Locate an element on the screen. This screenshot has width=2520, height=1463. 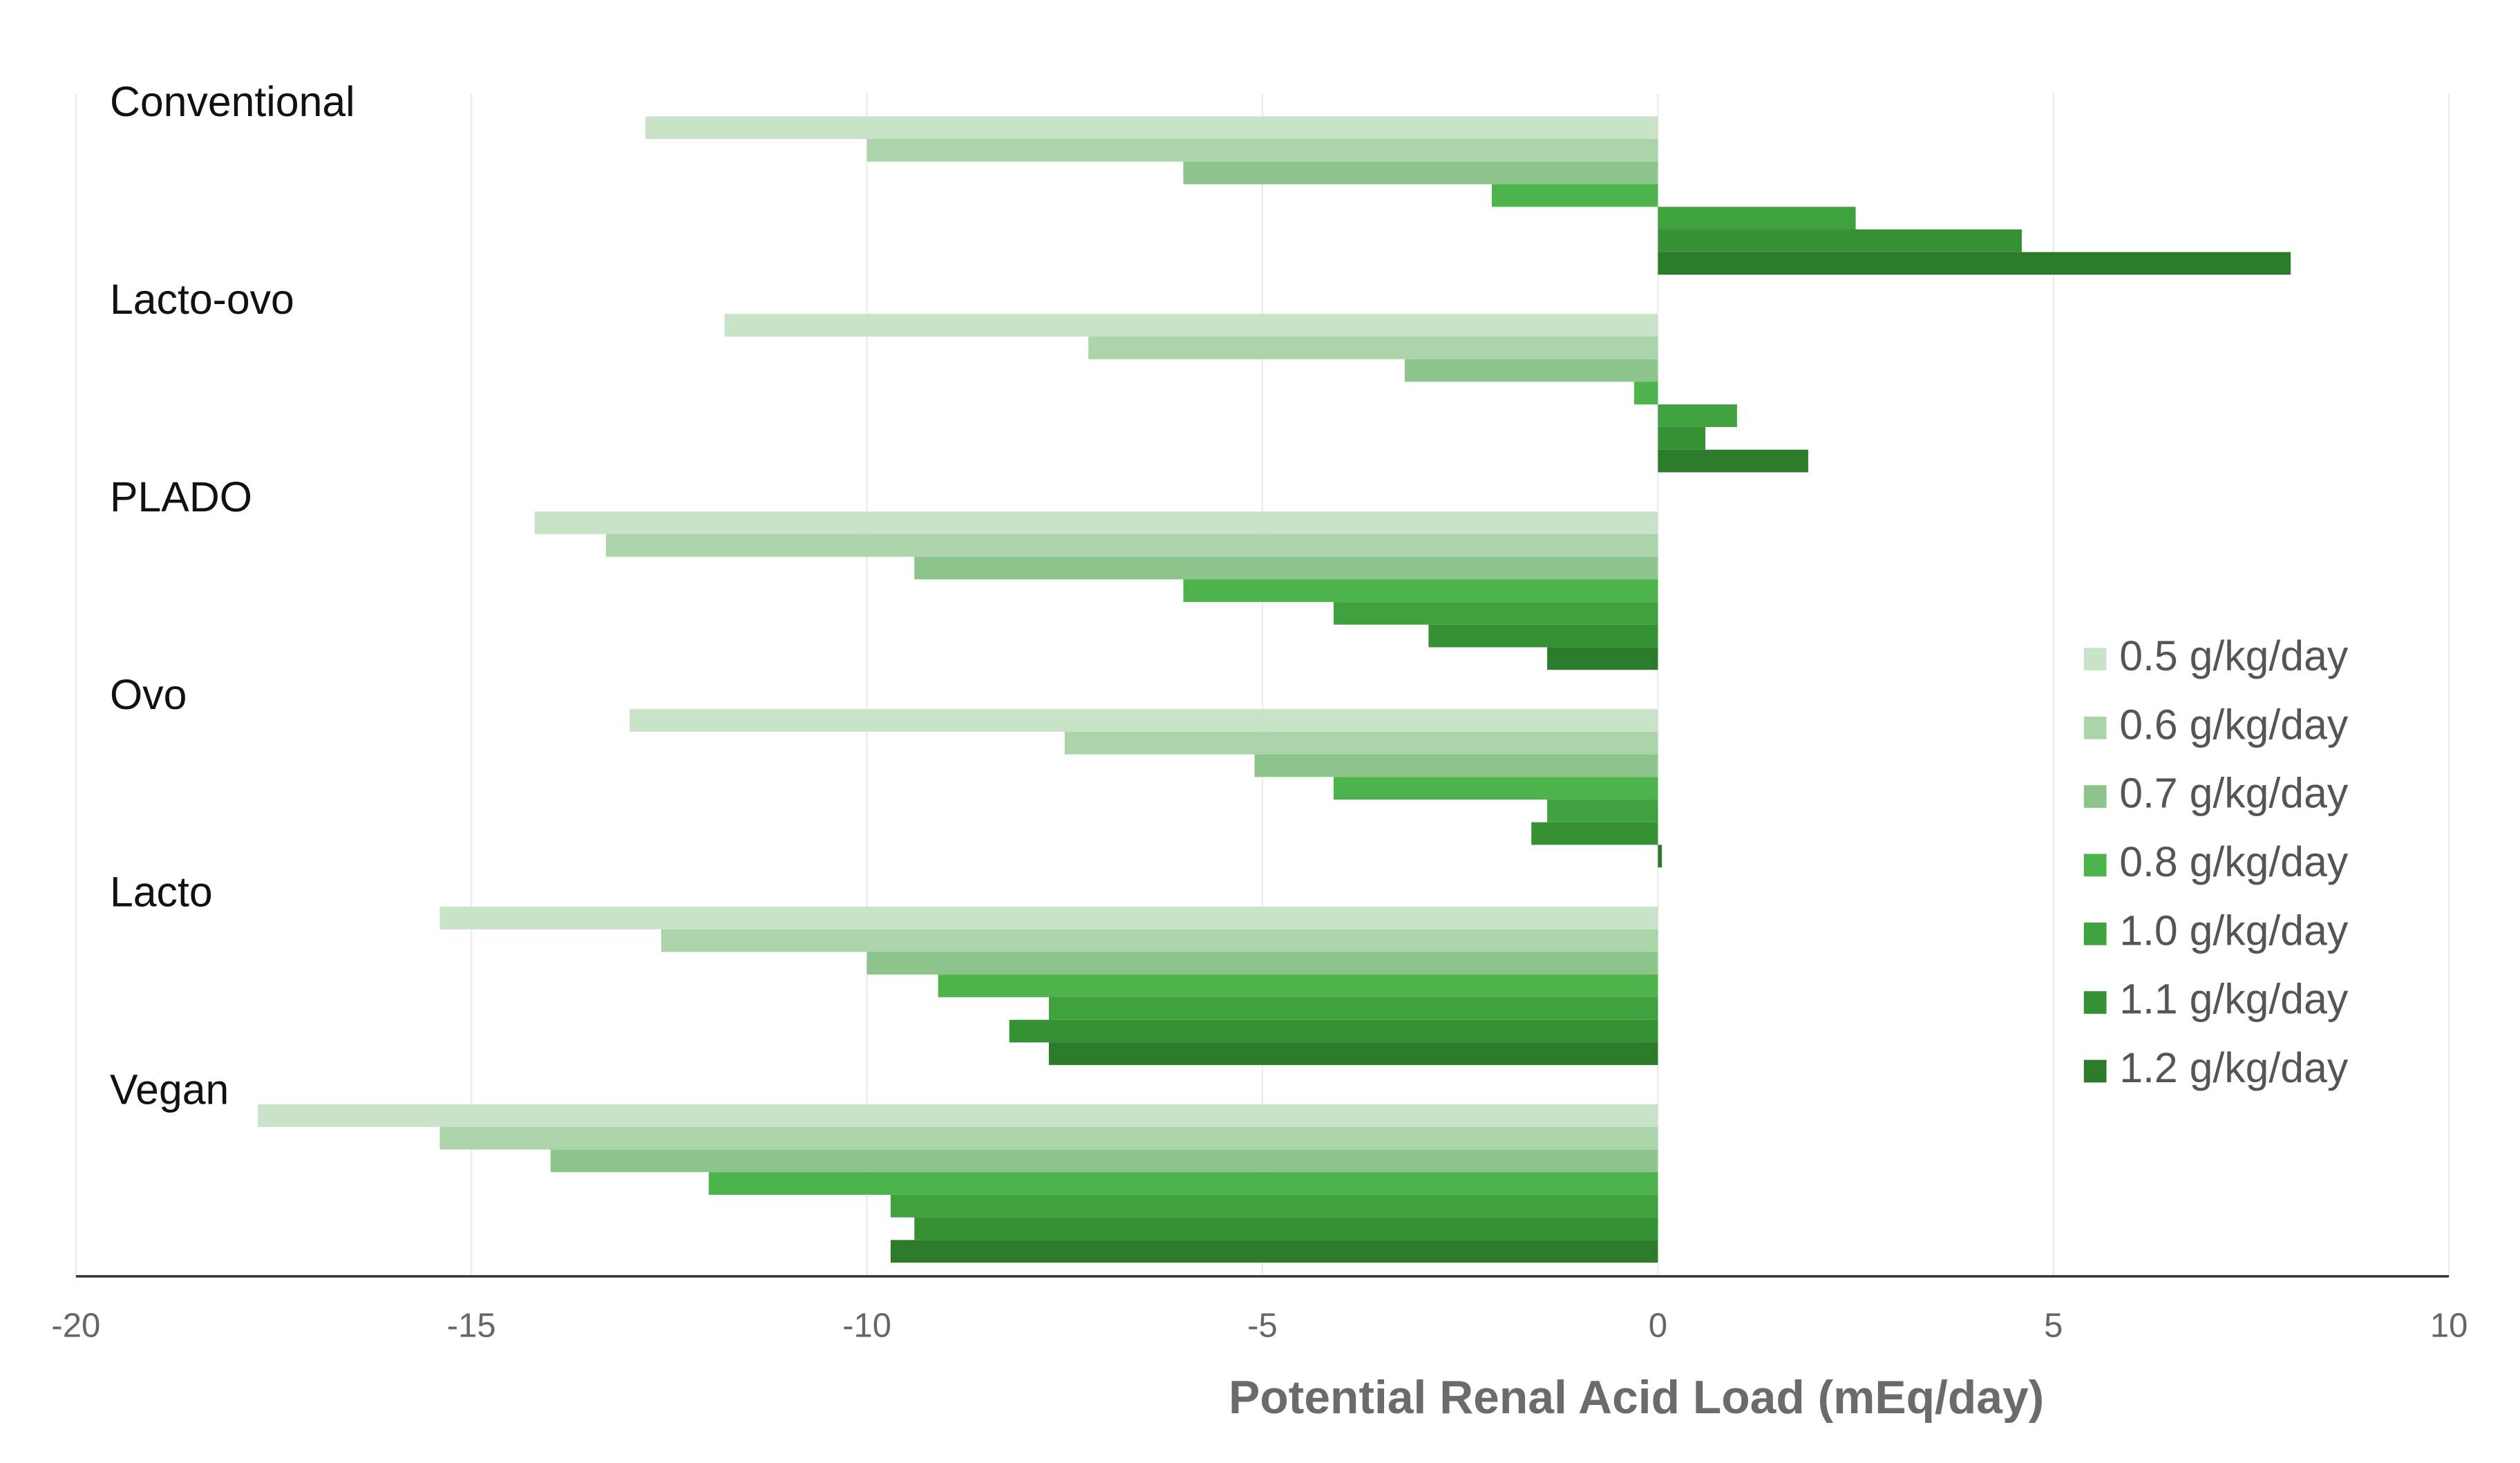
category-label: Lacto is located at coordinates (161, 892).